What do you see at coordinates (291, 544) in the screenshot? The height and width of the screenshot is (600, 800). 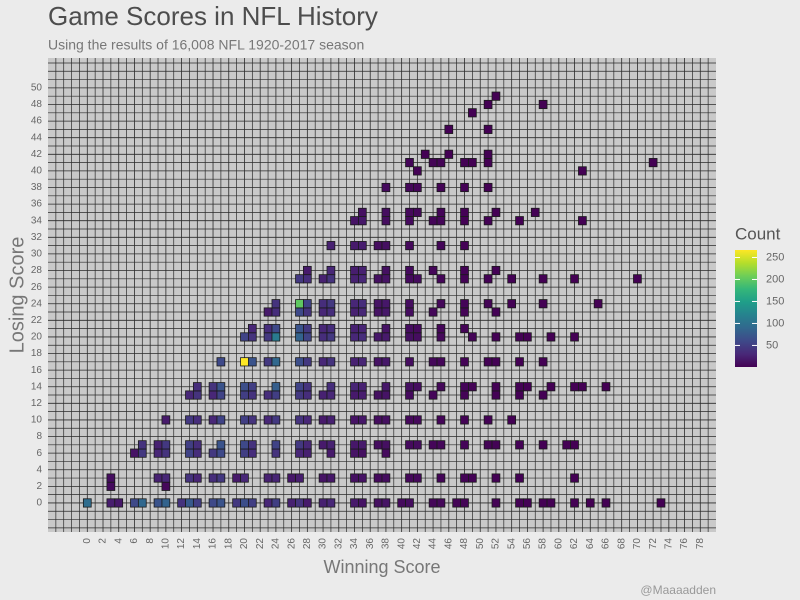 I see `x-tick-label: 26` at bounding box center [291, 544].